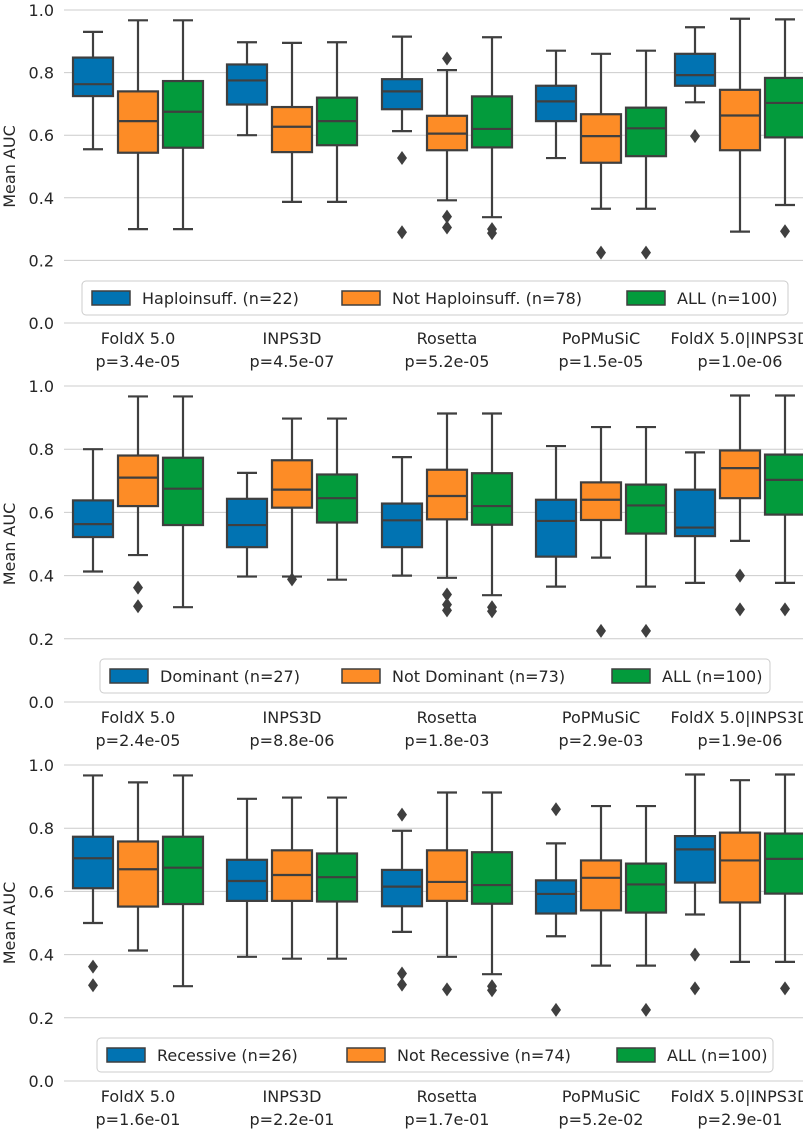  What do you see at coordinates (740, 361) in the screenshot?
I see `p-value-label: p=1.0e-06` at bounding box center [740, 361].